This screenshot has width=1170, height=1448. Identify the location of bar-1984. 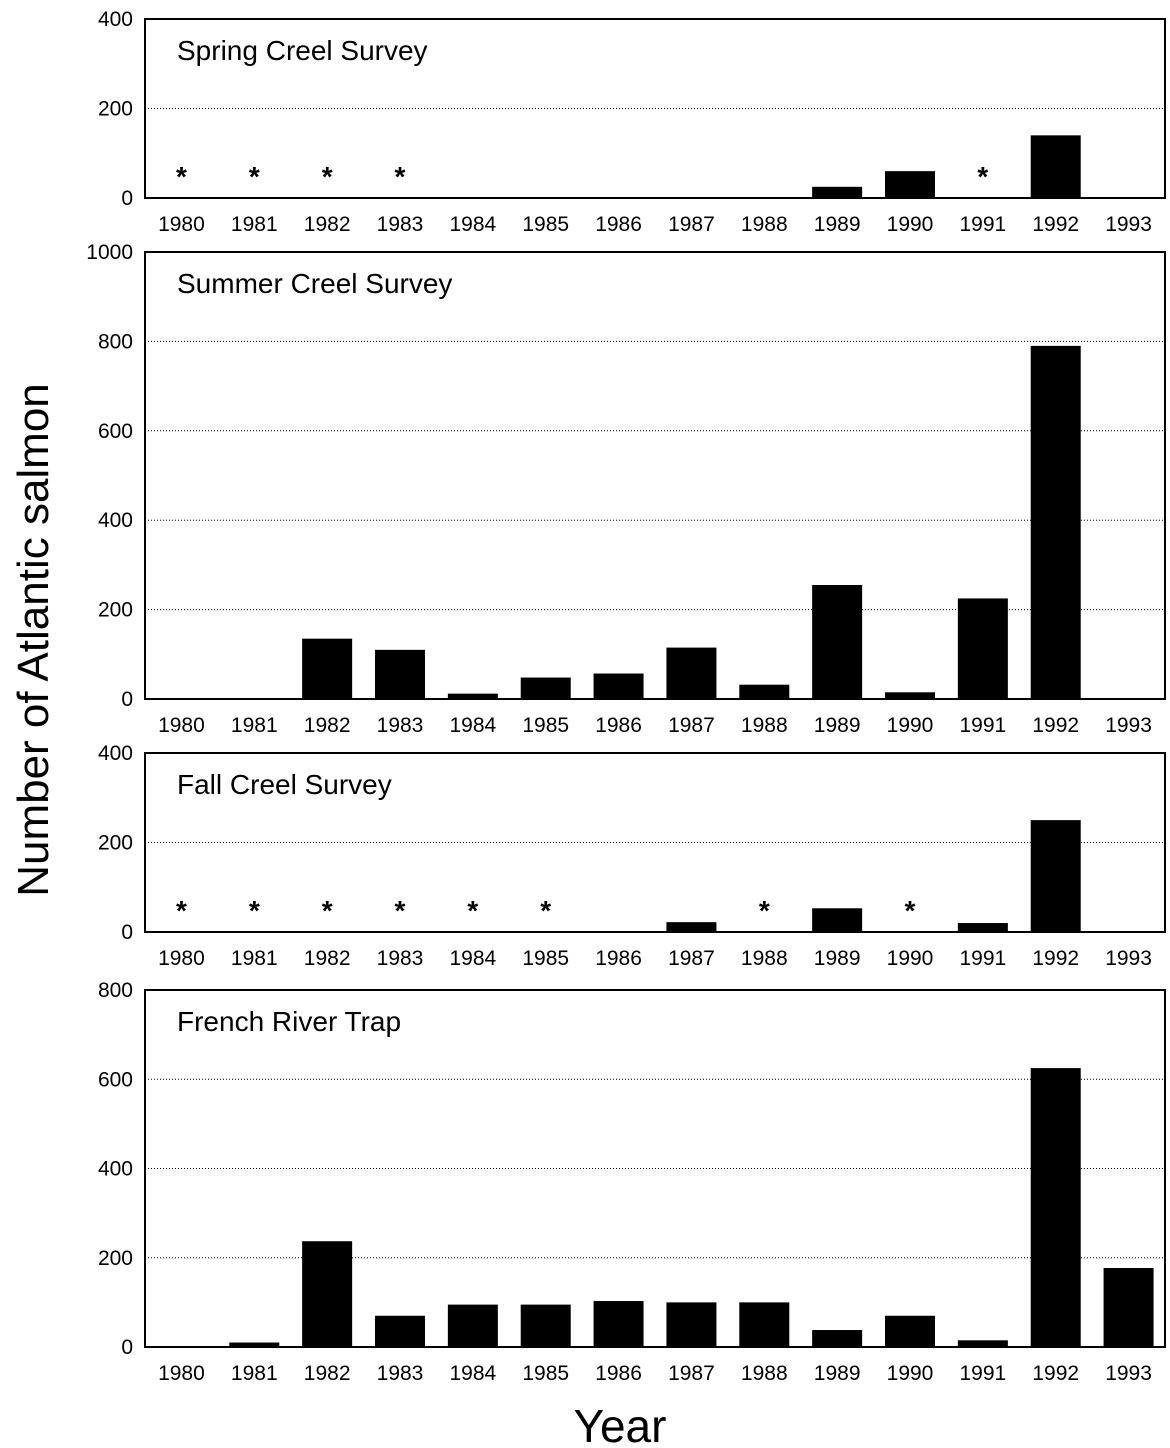
(472, 696).